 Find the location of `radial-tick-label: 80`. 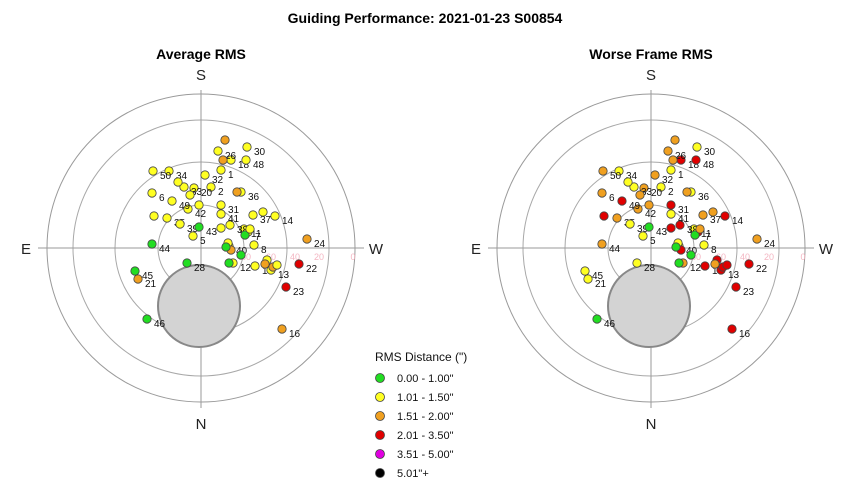

radial-tick-label: 80 is located at coordinates (696, 257).